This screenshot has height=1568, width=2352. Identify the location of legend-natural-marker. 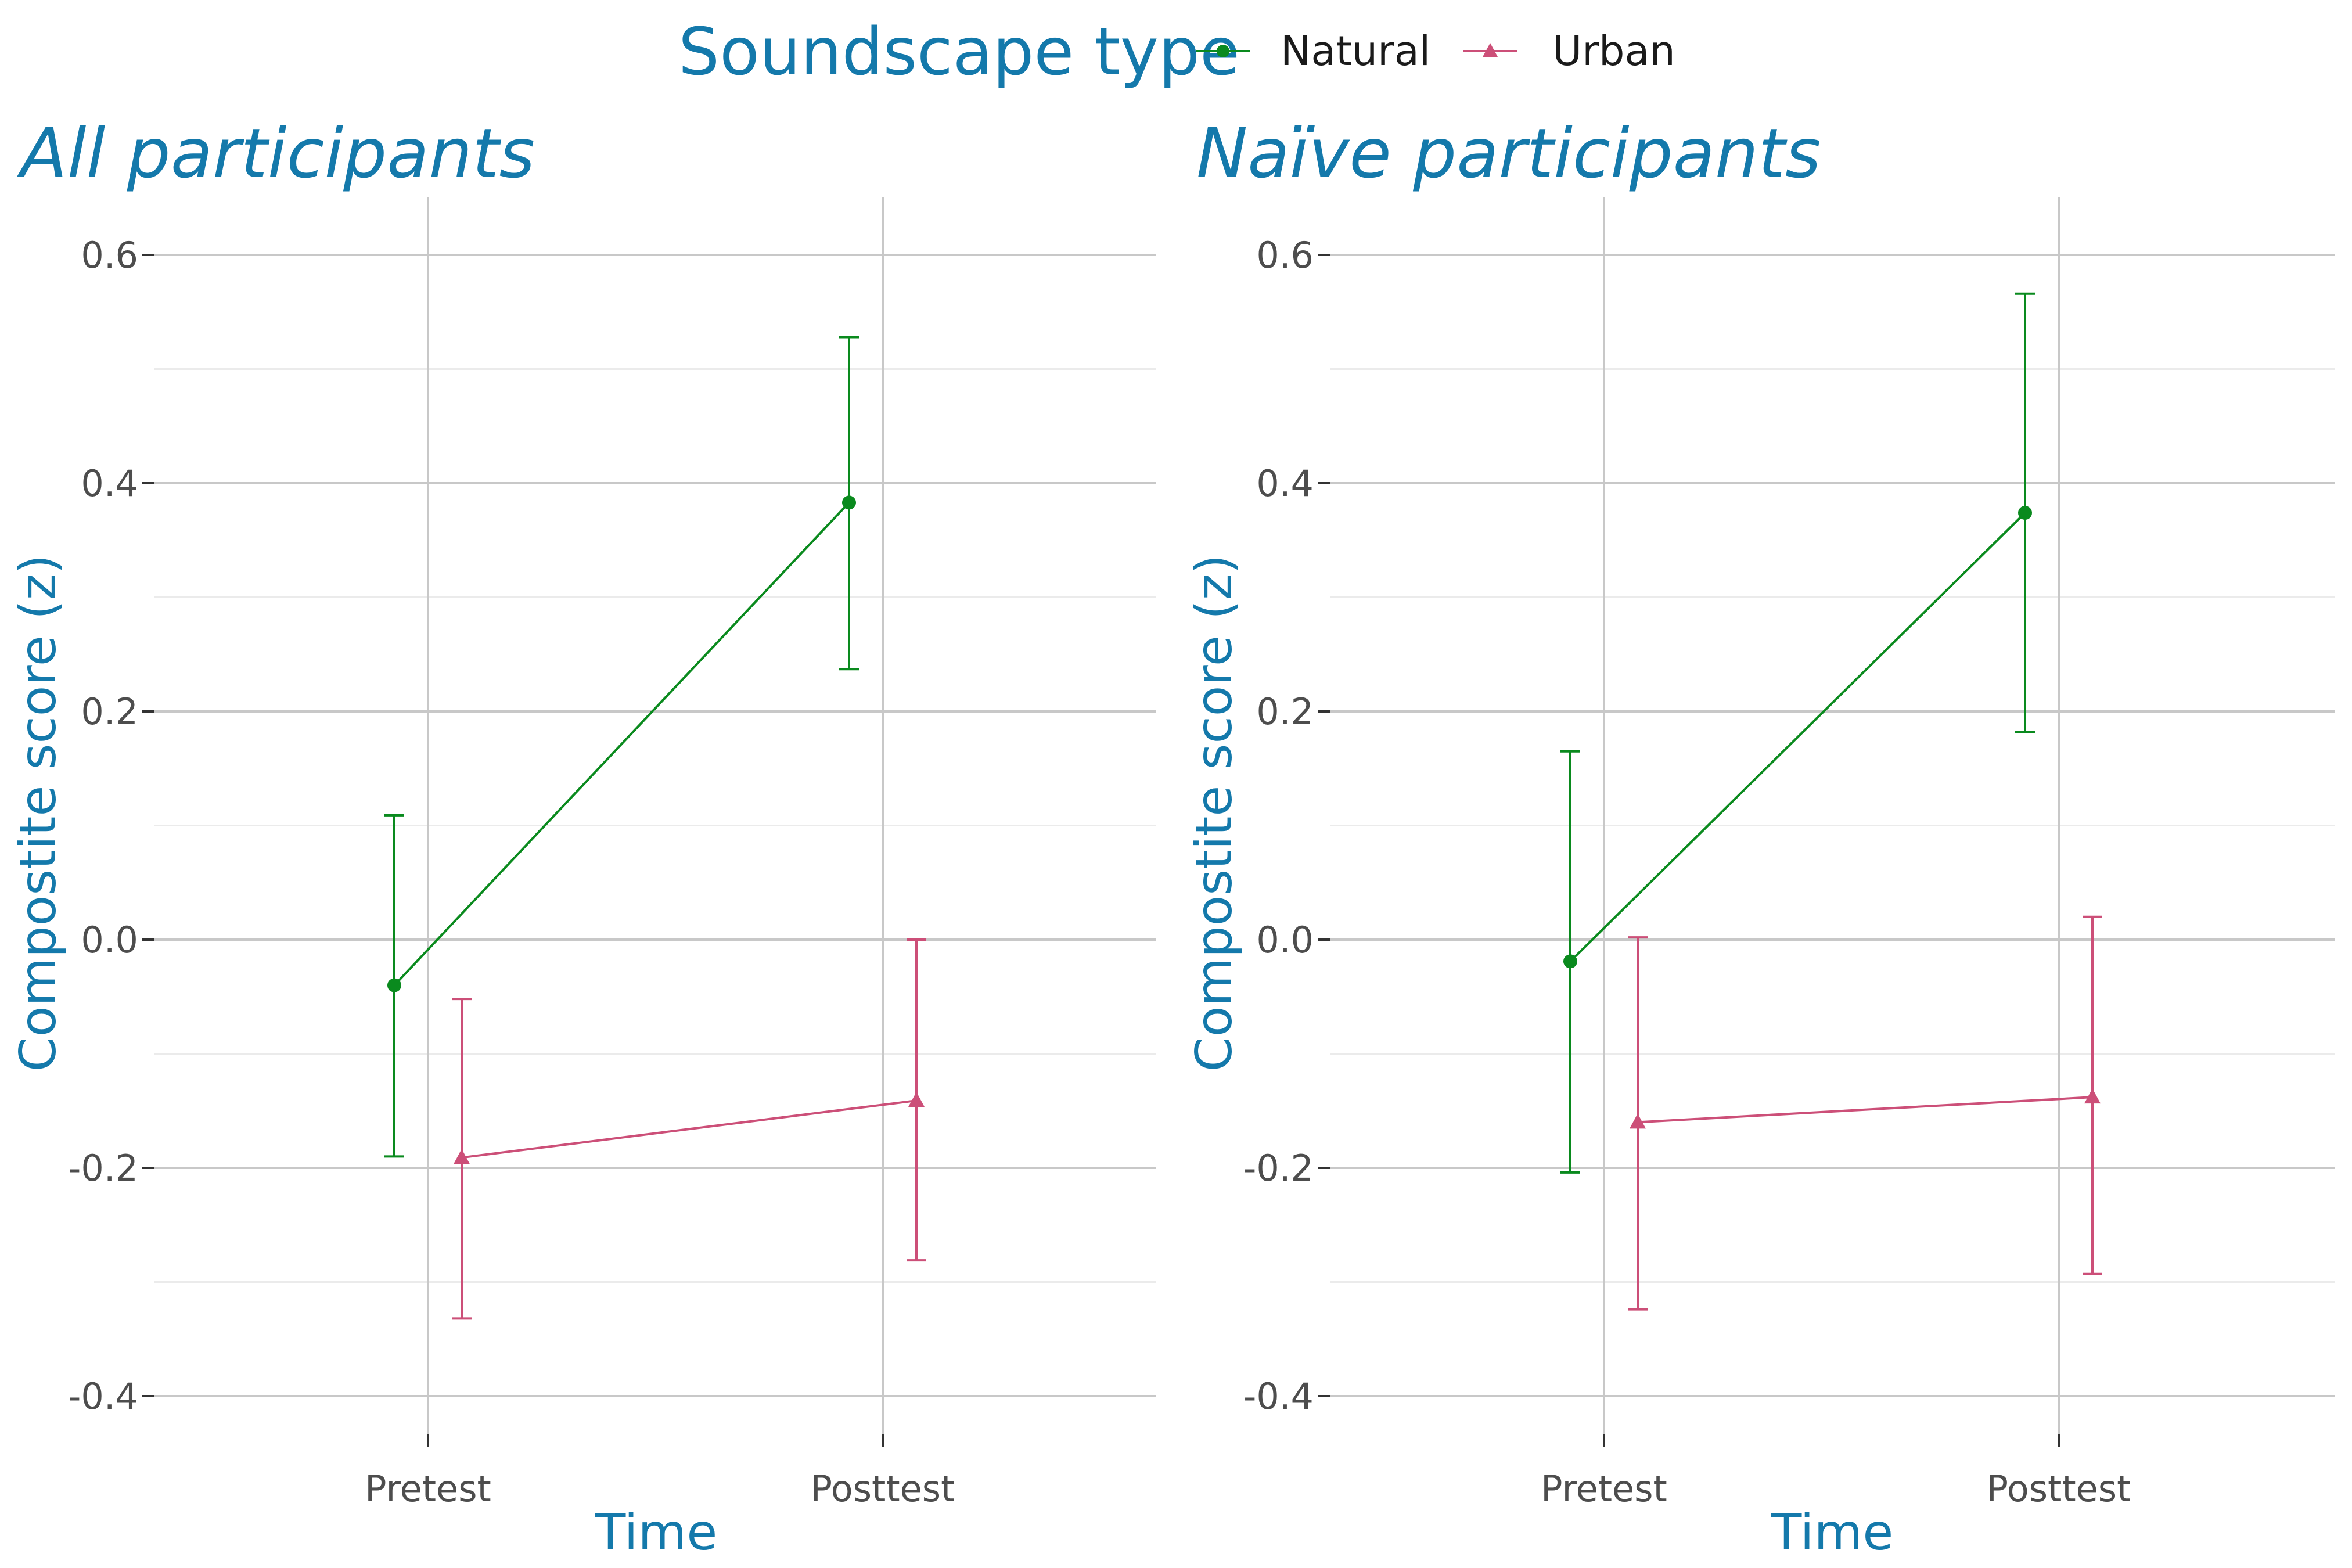
(1223, 51).